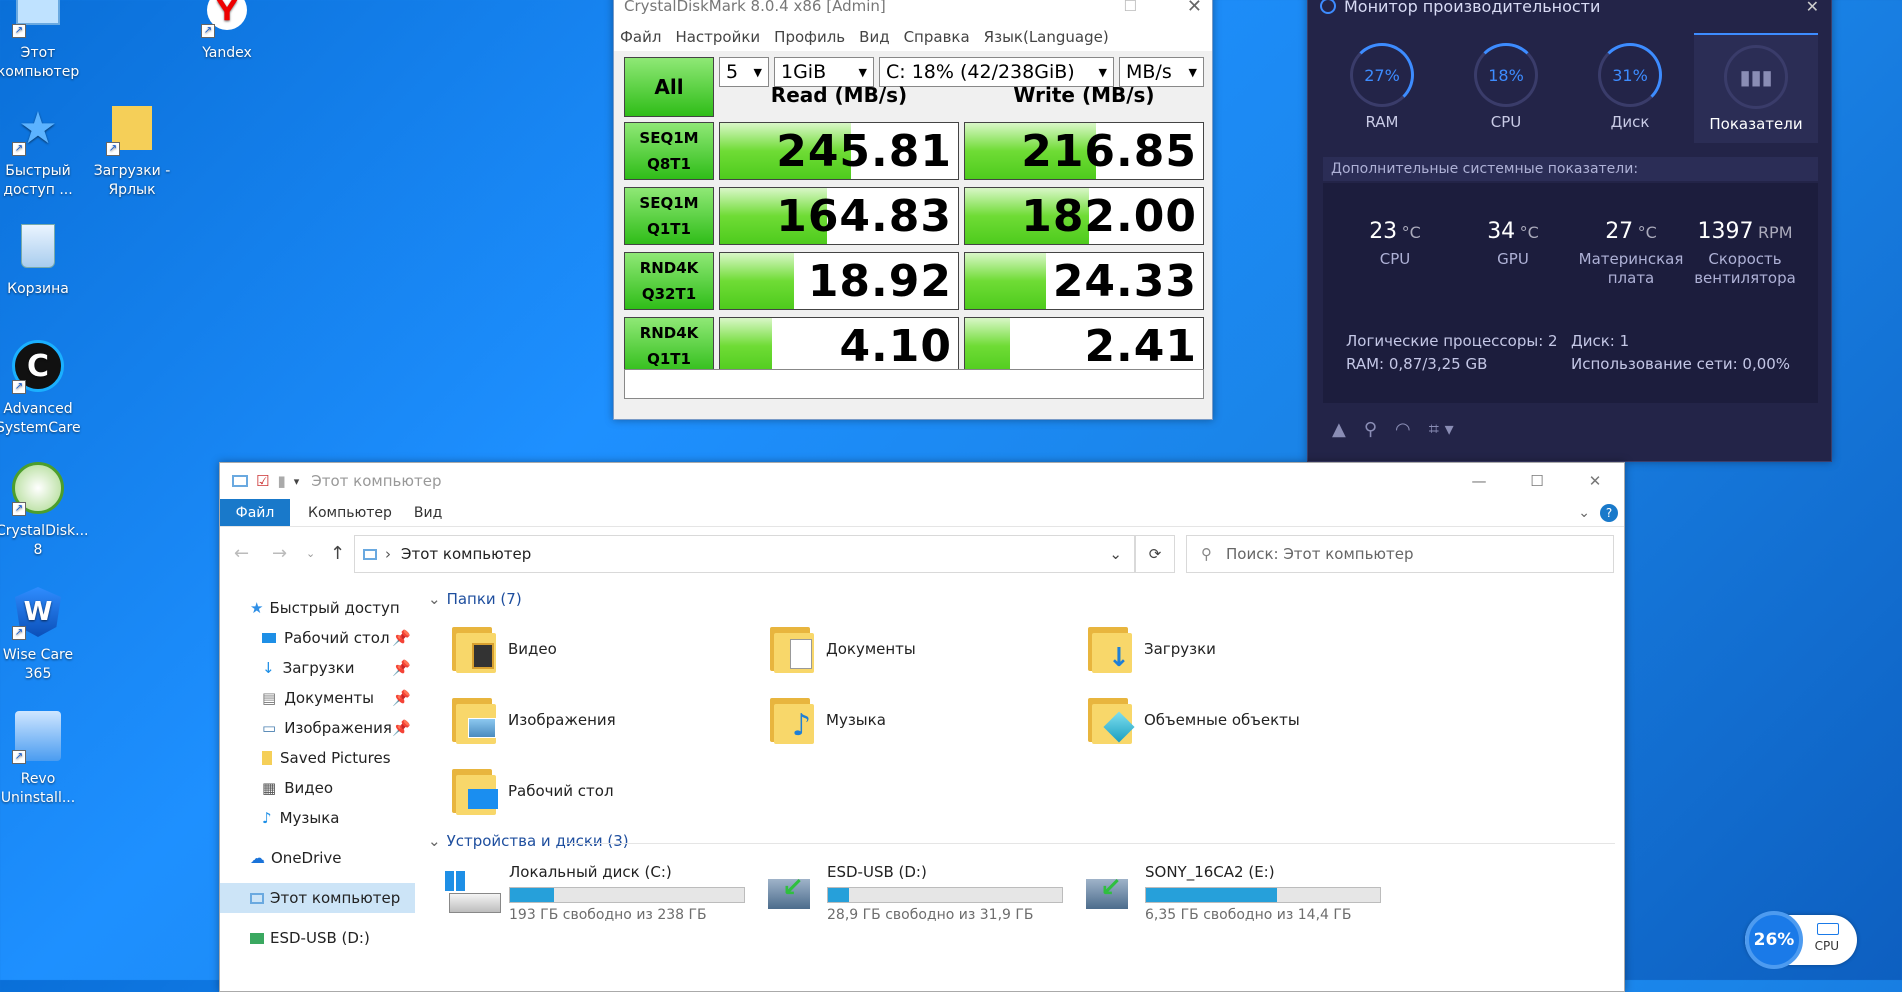 The image size is (1902, 992). Describe the element at coordinates (827, 720) in the screenshot. I see `folder-music: ♪ Музыка` at that location.